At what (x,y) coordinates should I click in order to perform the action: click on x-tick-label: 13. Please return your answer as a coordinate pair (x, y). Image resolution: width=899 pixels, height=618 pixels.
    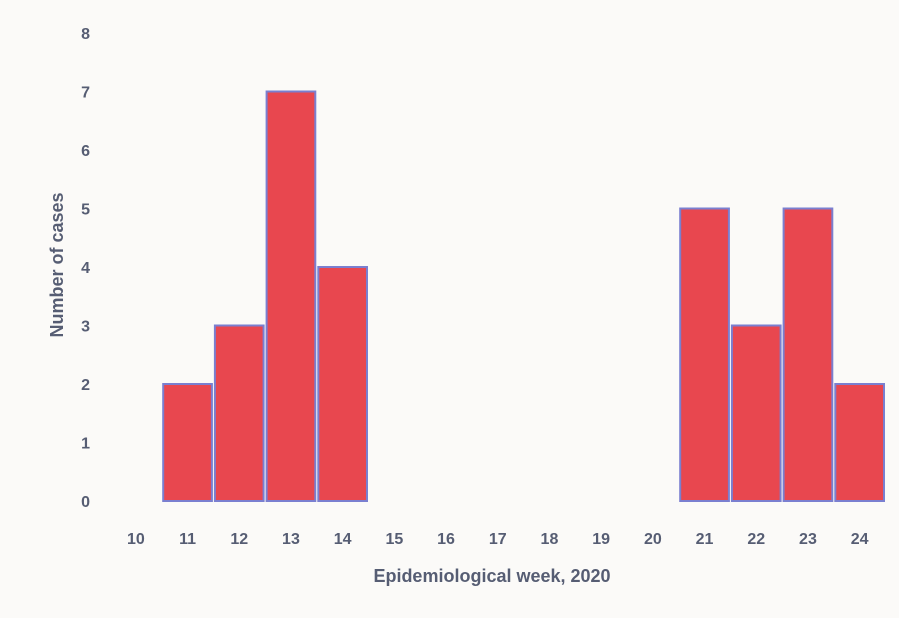
    Looking at the image, I should click on (291, 539).